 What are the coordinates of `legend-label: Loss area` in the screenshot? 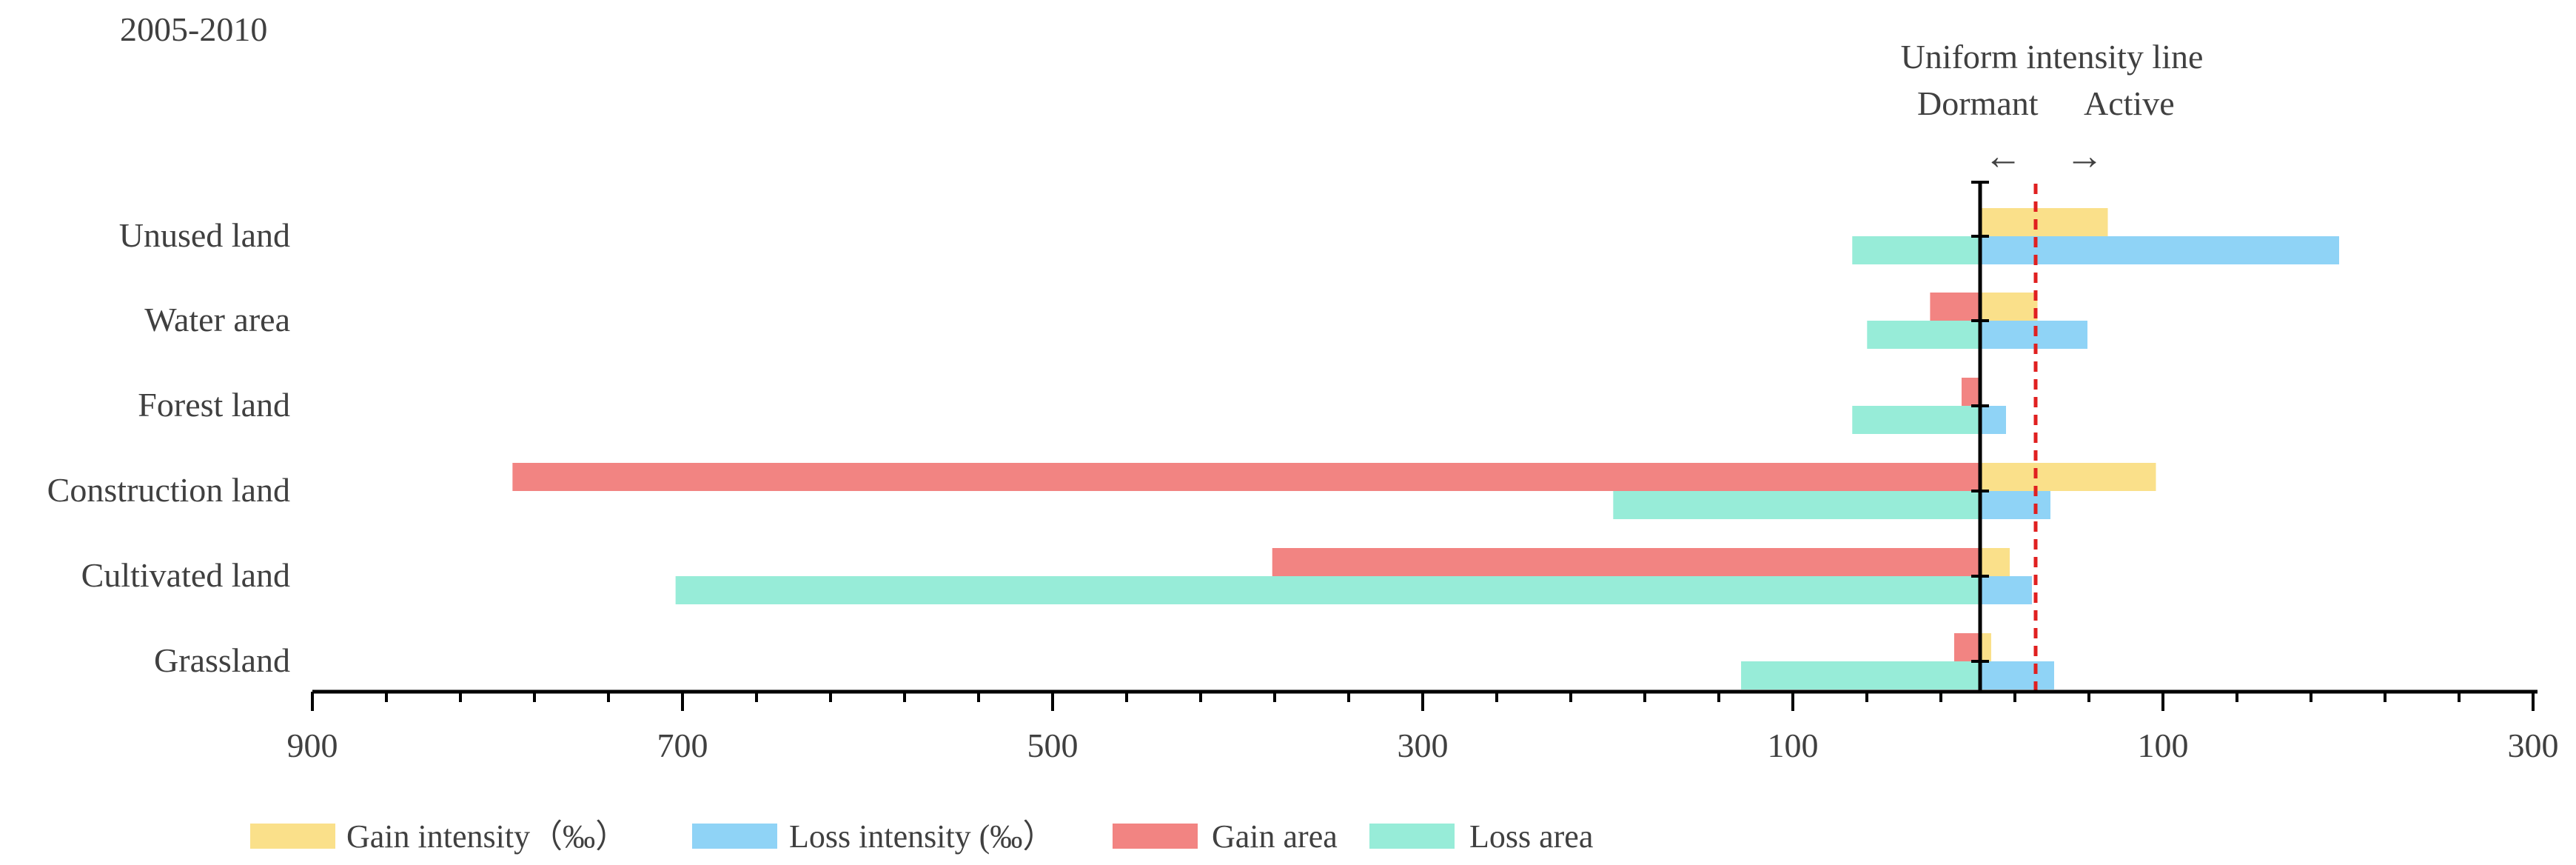 It's located at (1531, 837).